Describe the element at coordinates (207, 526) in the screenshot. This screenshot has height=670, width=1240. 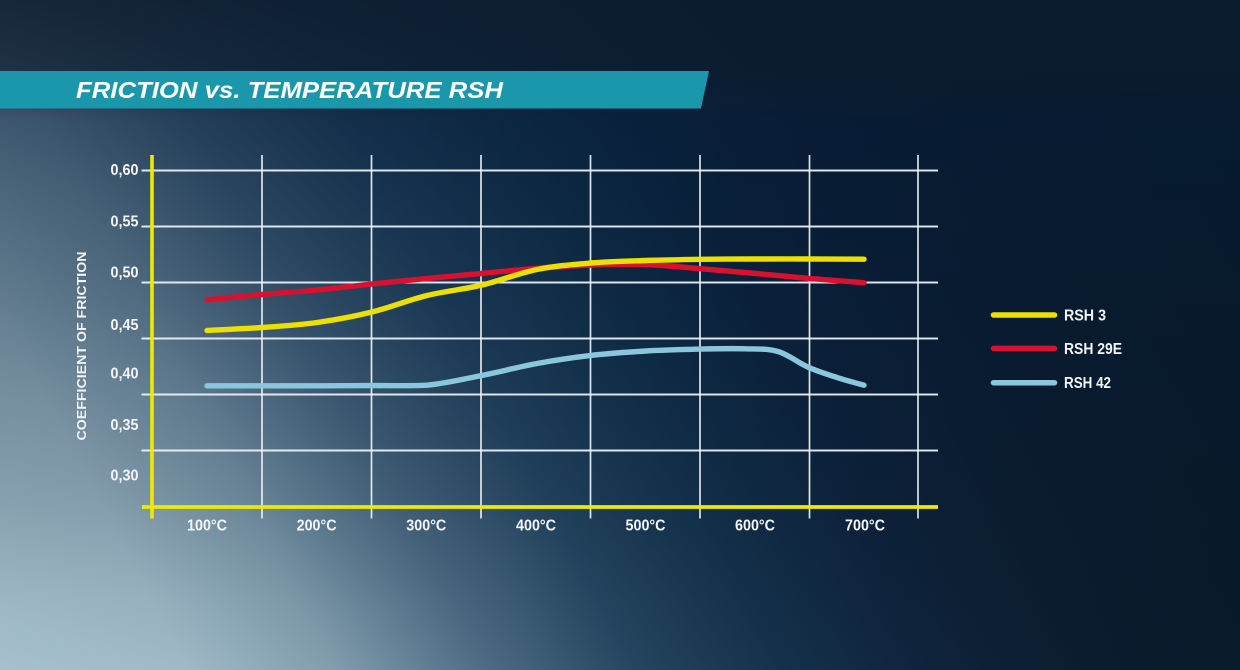
I see `svg-text: 100°C` at that location.